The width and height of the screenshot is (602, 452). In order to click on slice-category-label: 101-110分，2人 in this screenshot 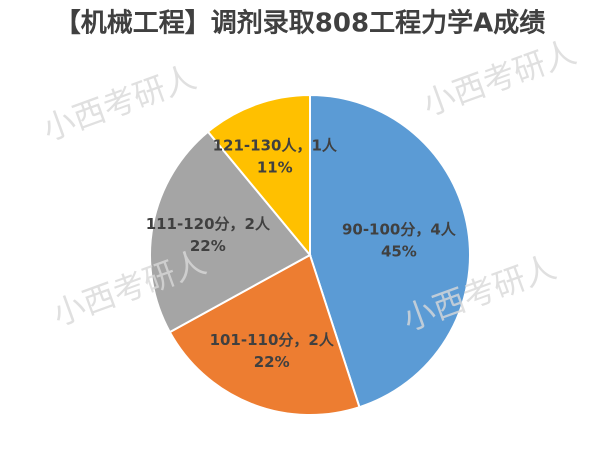, I will do `click(272, 340)`.